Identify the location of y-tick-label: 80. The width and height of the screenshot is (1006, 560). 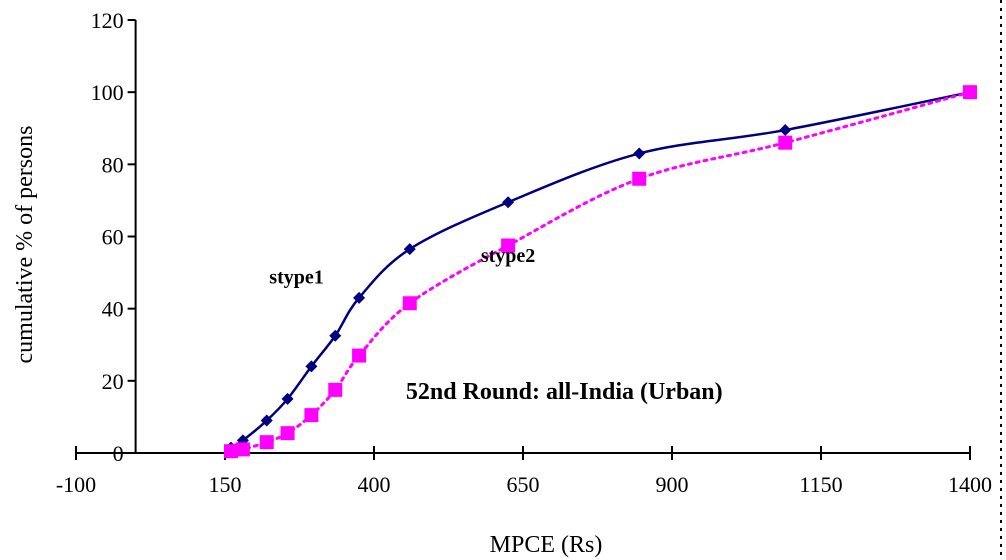
(113, 164).